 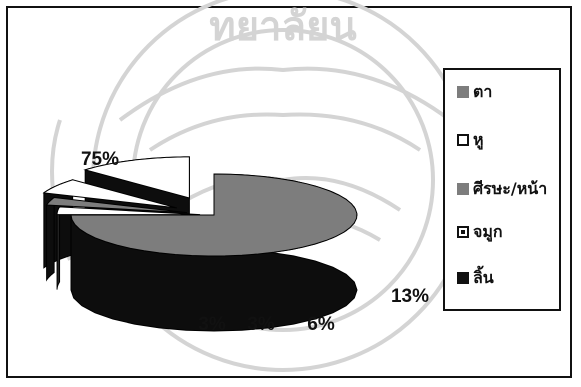 I want to click on legend-item-2: ศีรษะ/หน้า, so click(x=502, y=189).